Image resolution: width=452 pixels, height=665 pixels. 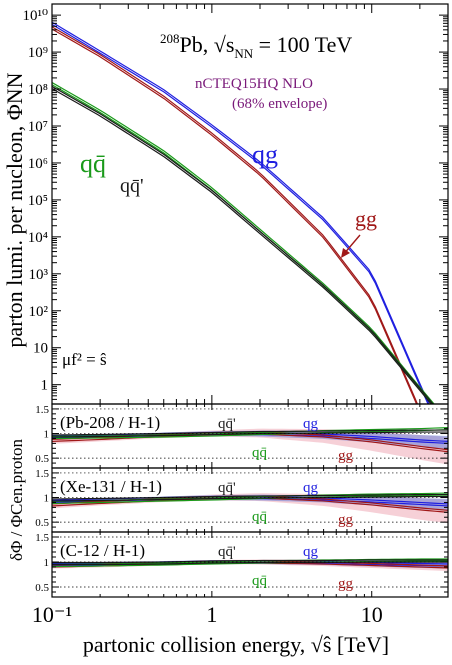 I want to click on y-tick-label: 10, so click(x=40, y=349).